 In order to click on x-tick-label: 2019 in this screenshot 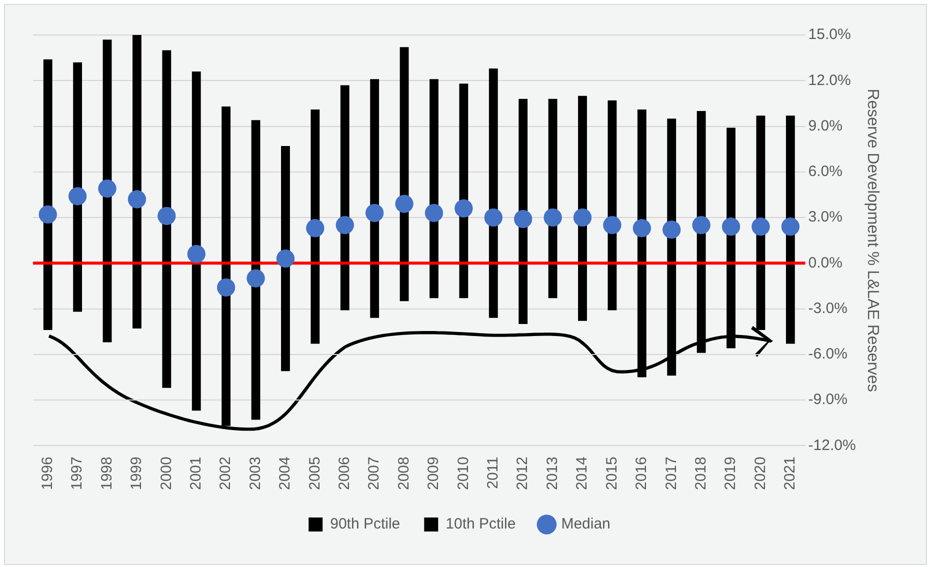, I will do `click(731, 473)`.